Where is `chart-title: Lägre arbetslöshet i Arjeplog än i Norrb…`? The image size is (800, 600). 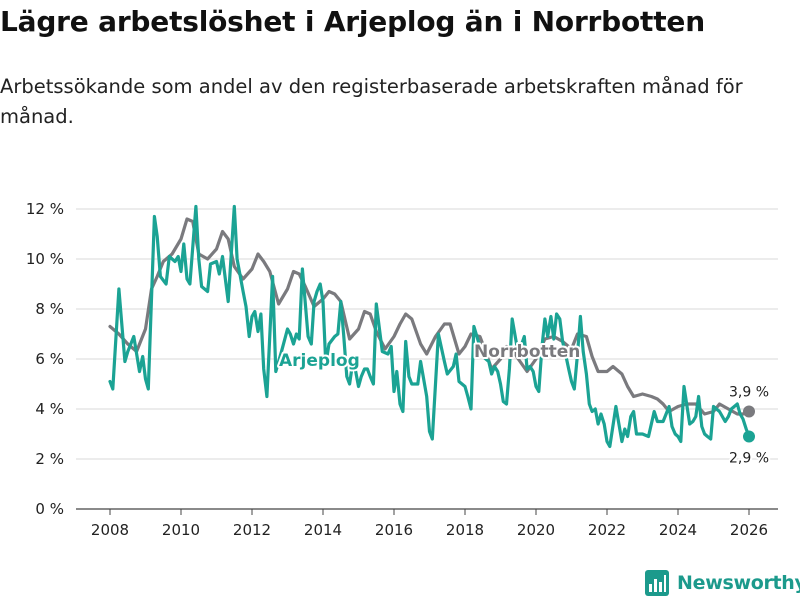
chart-title: Lägre arbetslöshet i Arjeplog än i Norrb… is located at coordinates (352, 21).